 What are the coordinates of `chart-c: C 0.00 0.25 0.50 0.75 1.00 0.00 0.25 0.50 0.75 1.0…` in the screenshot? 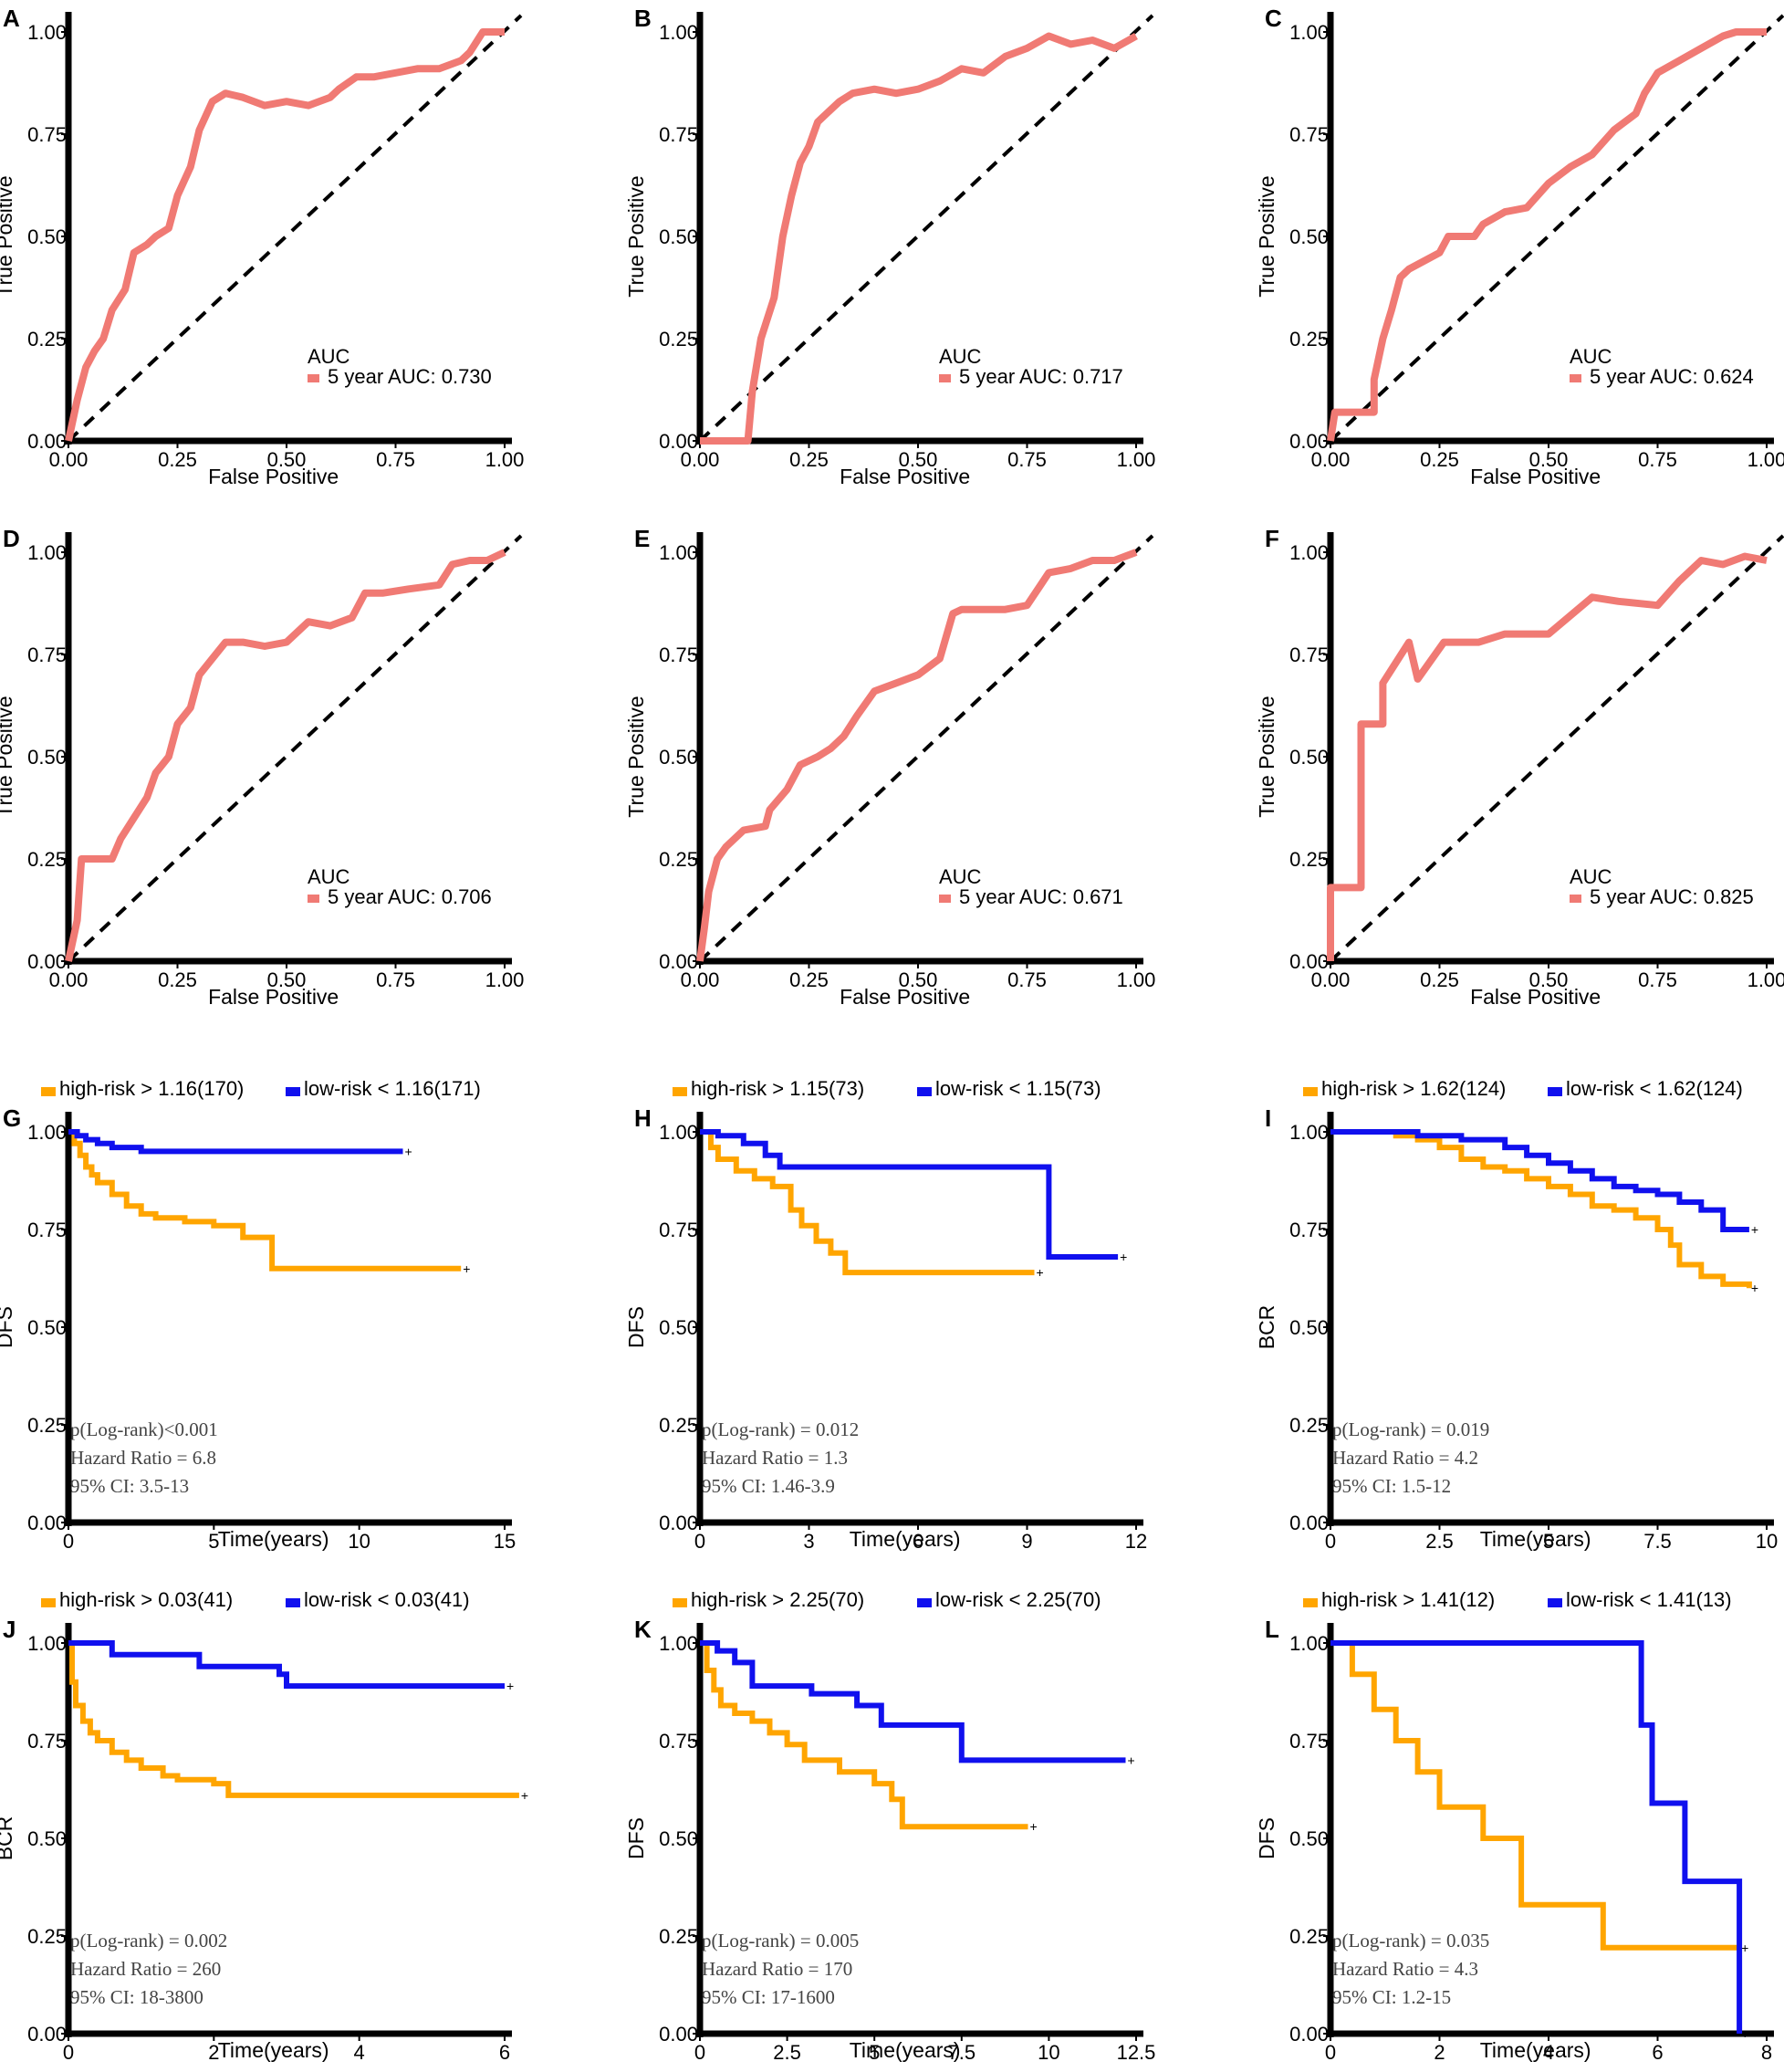 It's located at (1519, 247).